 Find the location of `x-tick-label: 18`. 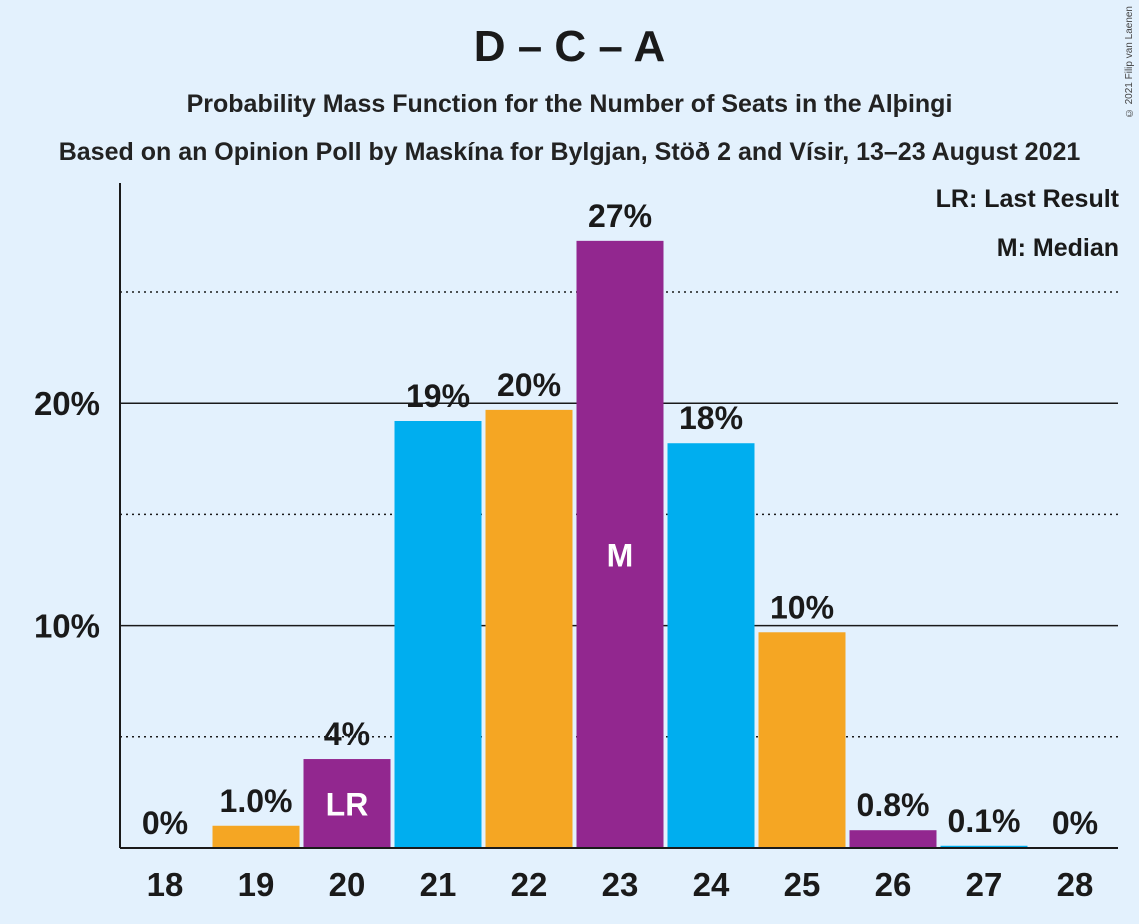

x-tick-label: 18 is located at coordinates (165, 884).